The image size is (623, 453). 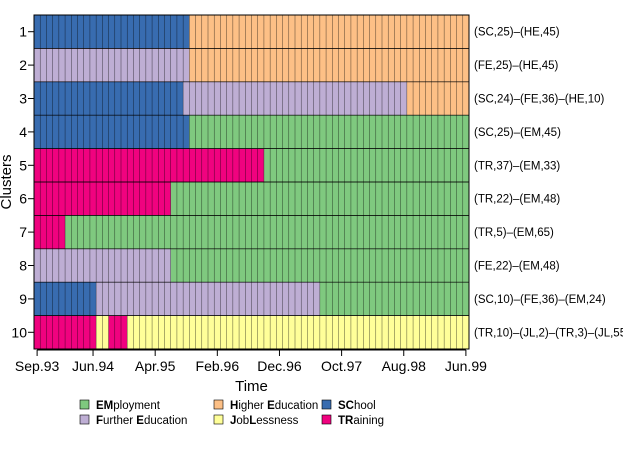 What do you see at coordinates (84, 404) in the screenshot?
I see `legend-swatch-em` at bounding box center [84, 404].